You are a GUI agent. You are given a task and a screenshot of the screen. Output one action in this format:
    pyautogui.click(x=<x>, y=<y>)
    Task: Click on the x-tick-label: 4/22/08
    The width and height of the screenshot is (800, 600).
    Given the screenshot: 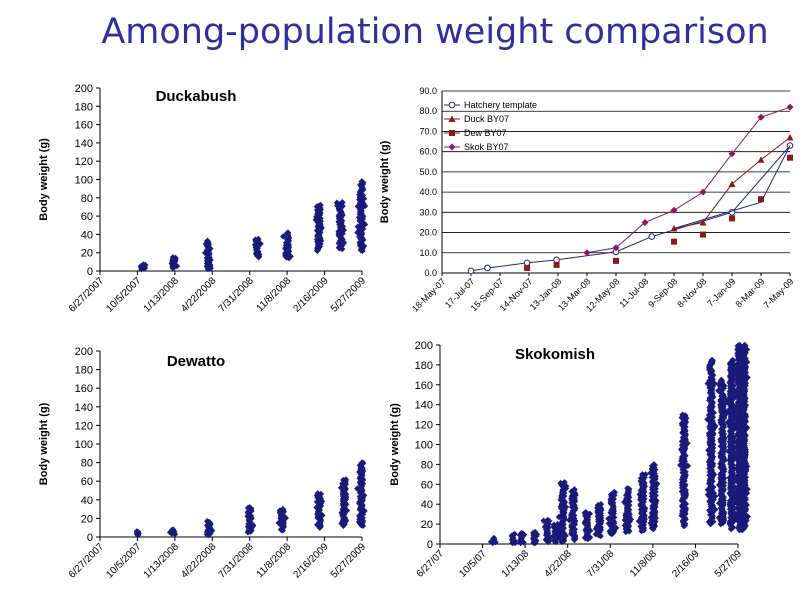 What is the action you would take?
    pyautogui.click(x=558, y=564)
    